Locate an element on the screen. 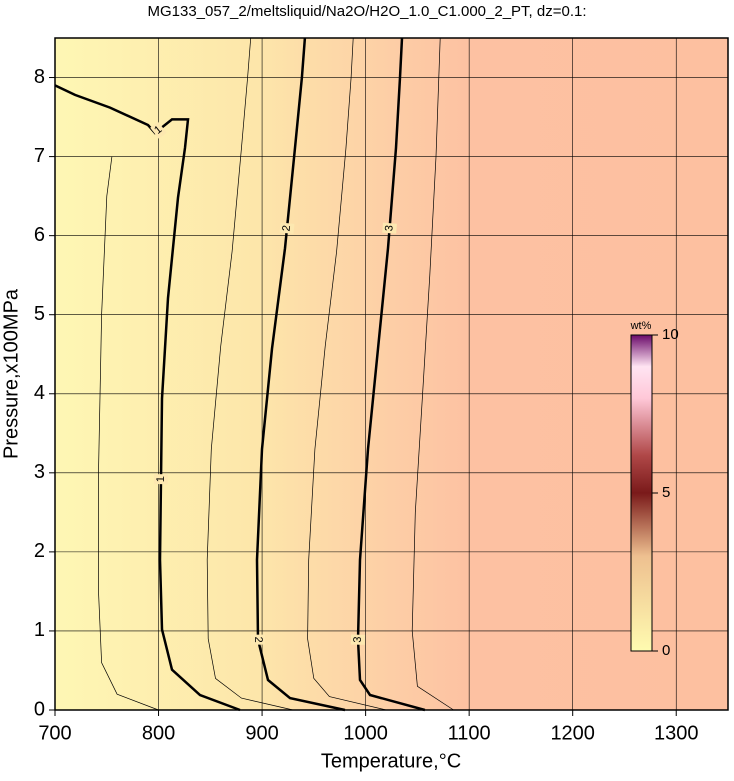 The height and width of the screenshot is (781, 734). x-tick-label: 1300 is located at coordinates (676, 733).